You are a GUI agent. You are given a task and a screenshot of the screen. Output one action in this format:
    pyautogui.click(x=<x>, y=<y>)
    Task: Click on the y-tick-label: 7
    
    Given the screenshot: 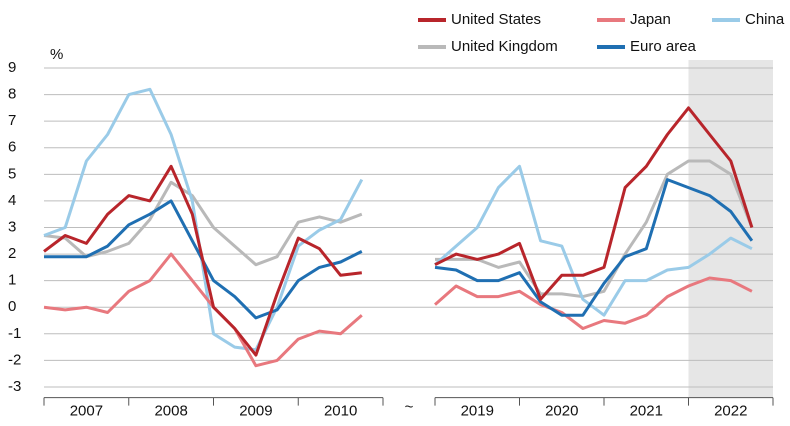 What is the action you would take?
    pyautogui.click(x=12, y=120)
    